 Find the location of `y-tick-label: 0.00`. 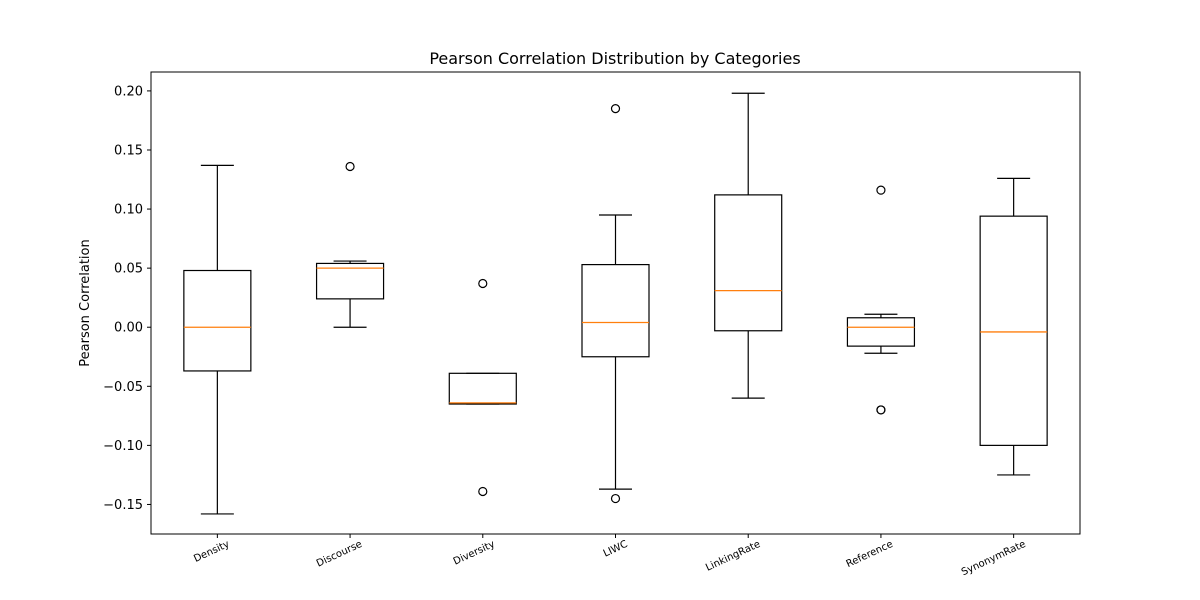

y-tick-label: 0.00 is located at coordinates (128, 328).